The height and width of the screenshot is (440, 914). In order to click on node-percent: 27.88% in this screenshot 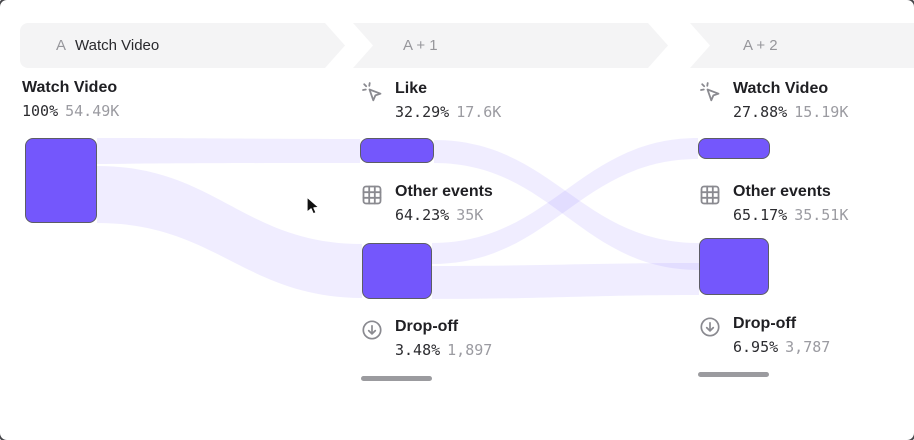, I will do `click(760, 112)`.